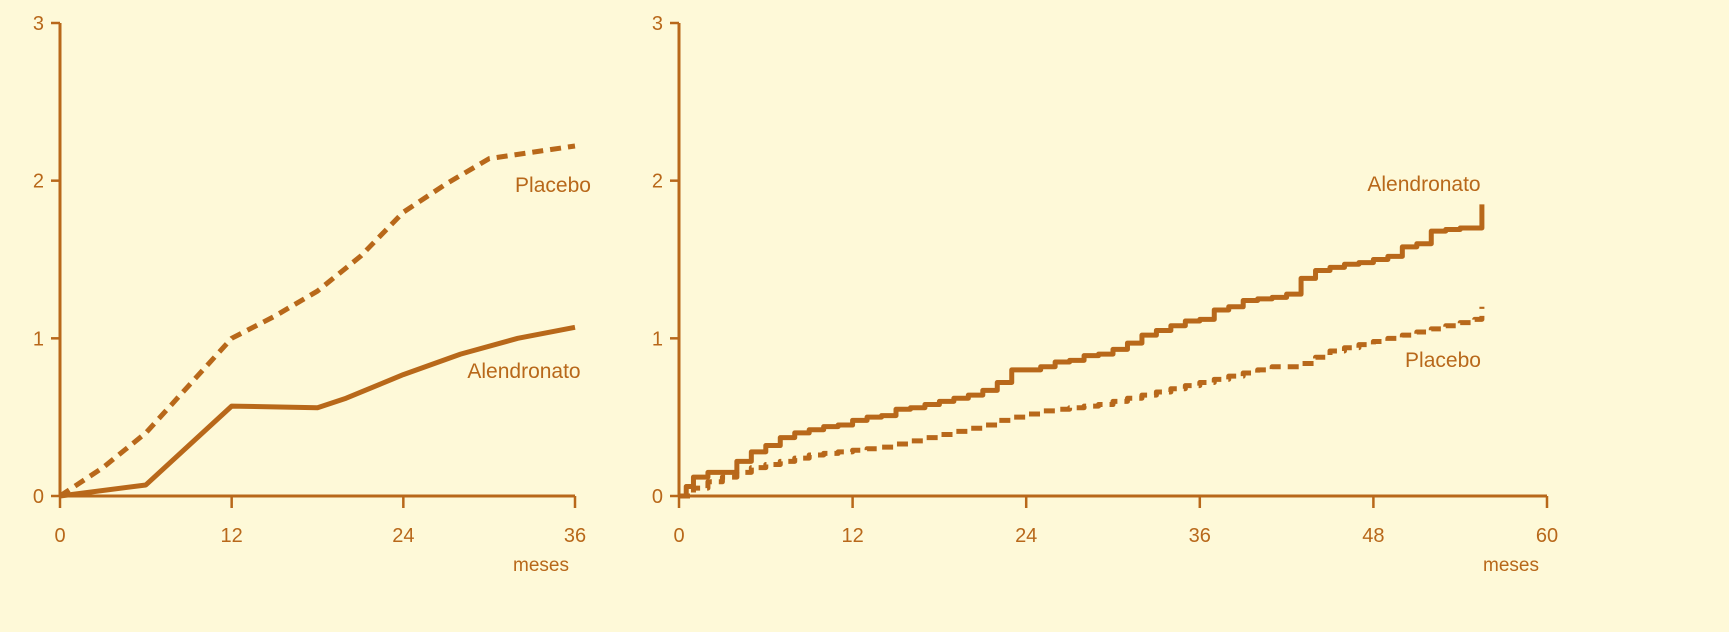 The width and height of the screenshot is (1729, 632). Describe the element at coordinates (1547, 536) in the screenshot. I see `x-tick-label: 60` at that location.